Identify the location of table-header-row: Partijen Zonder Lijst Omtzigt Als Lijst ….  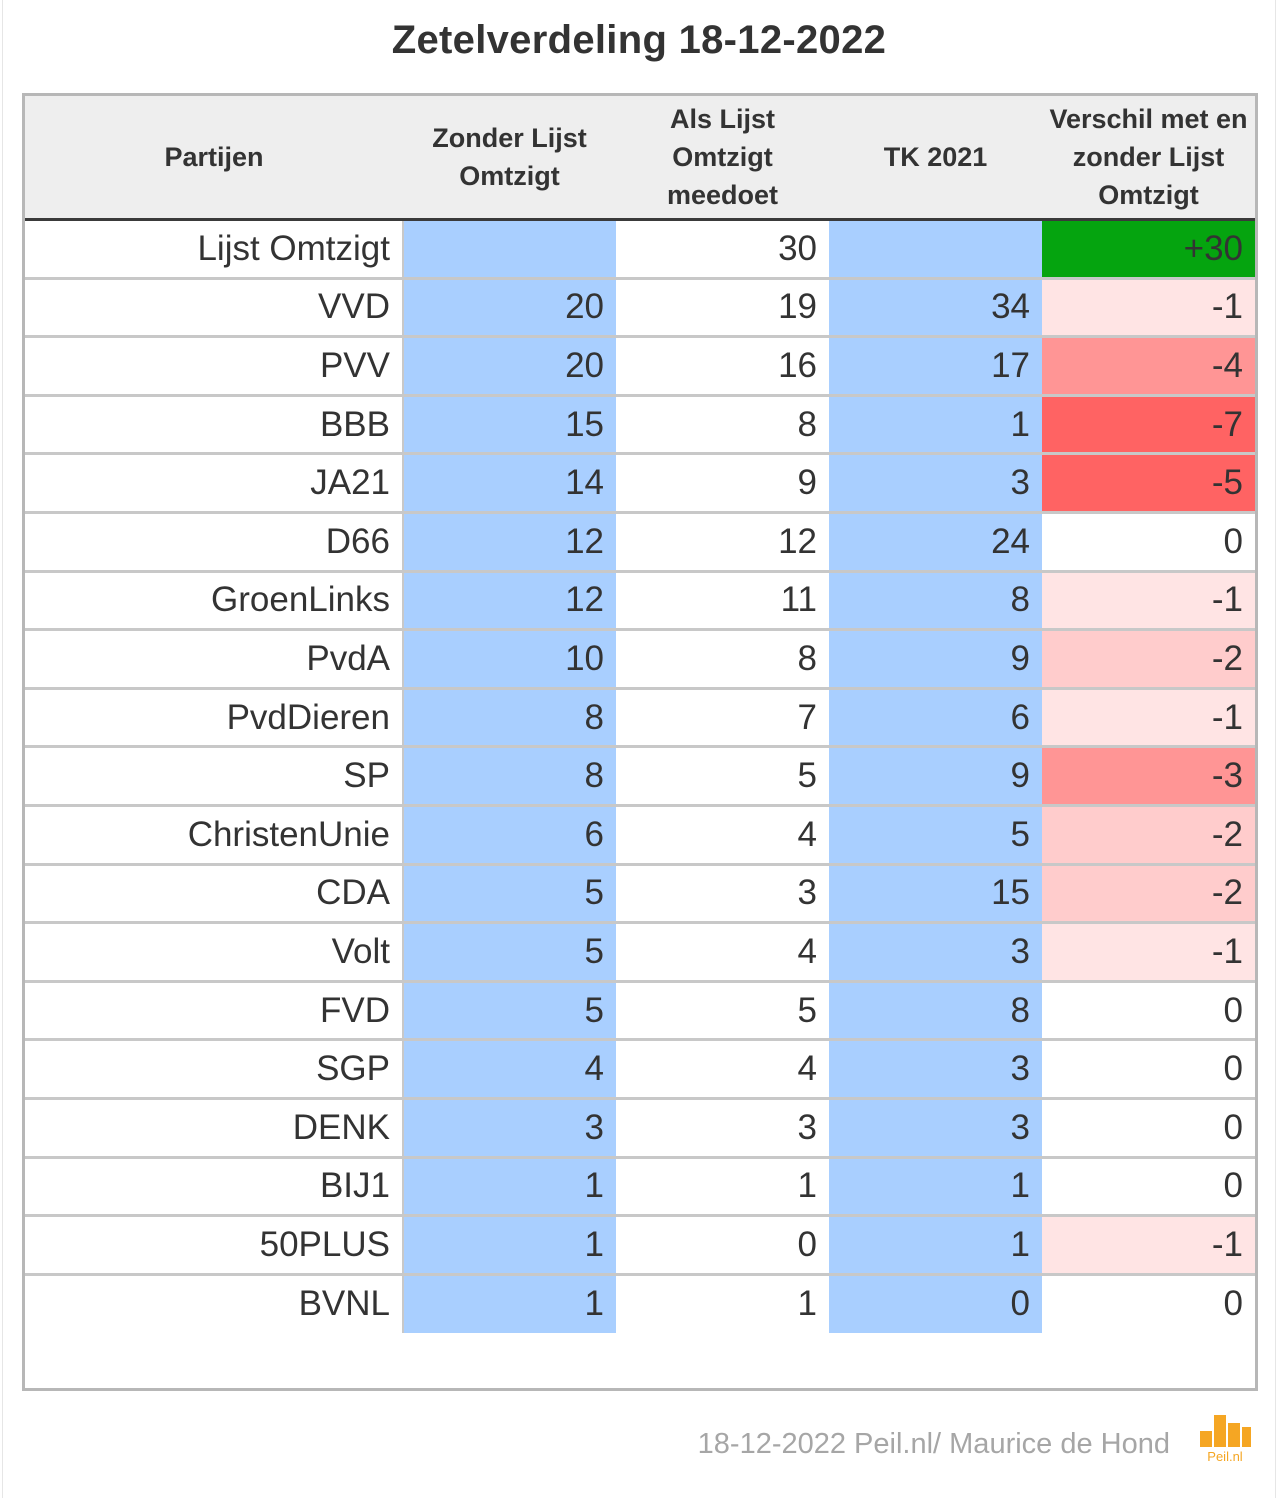
(640, 158).